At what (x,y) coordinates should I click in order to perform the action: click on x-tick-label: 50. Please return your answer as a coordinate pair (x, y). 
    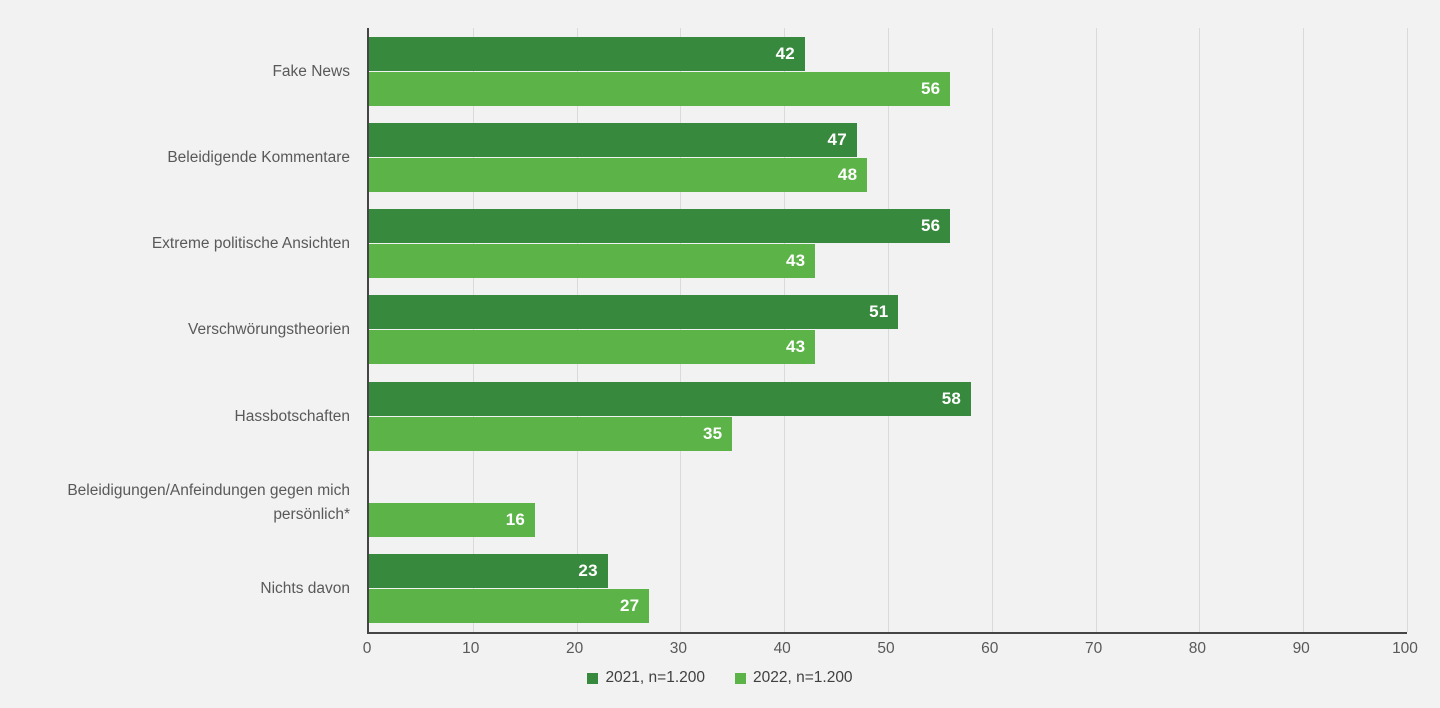
    Looking at the image, I should click on (886, 648).